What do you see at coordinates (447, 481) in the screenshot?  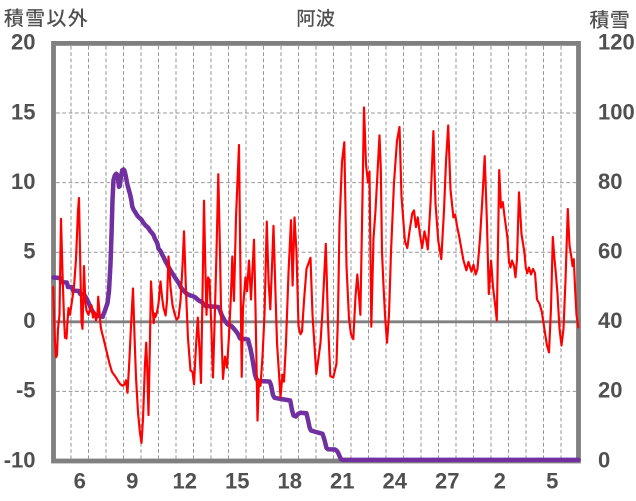 I see `svg-text: 27` at bounding box center [447, 481].